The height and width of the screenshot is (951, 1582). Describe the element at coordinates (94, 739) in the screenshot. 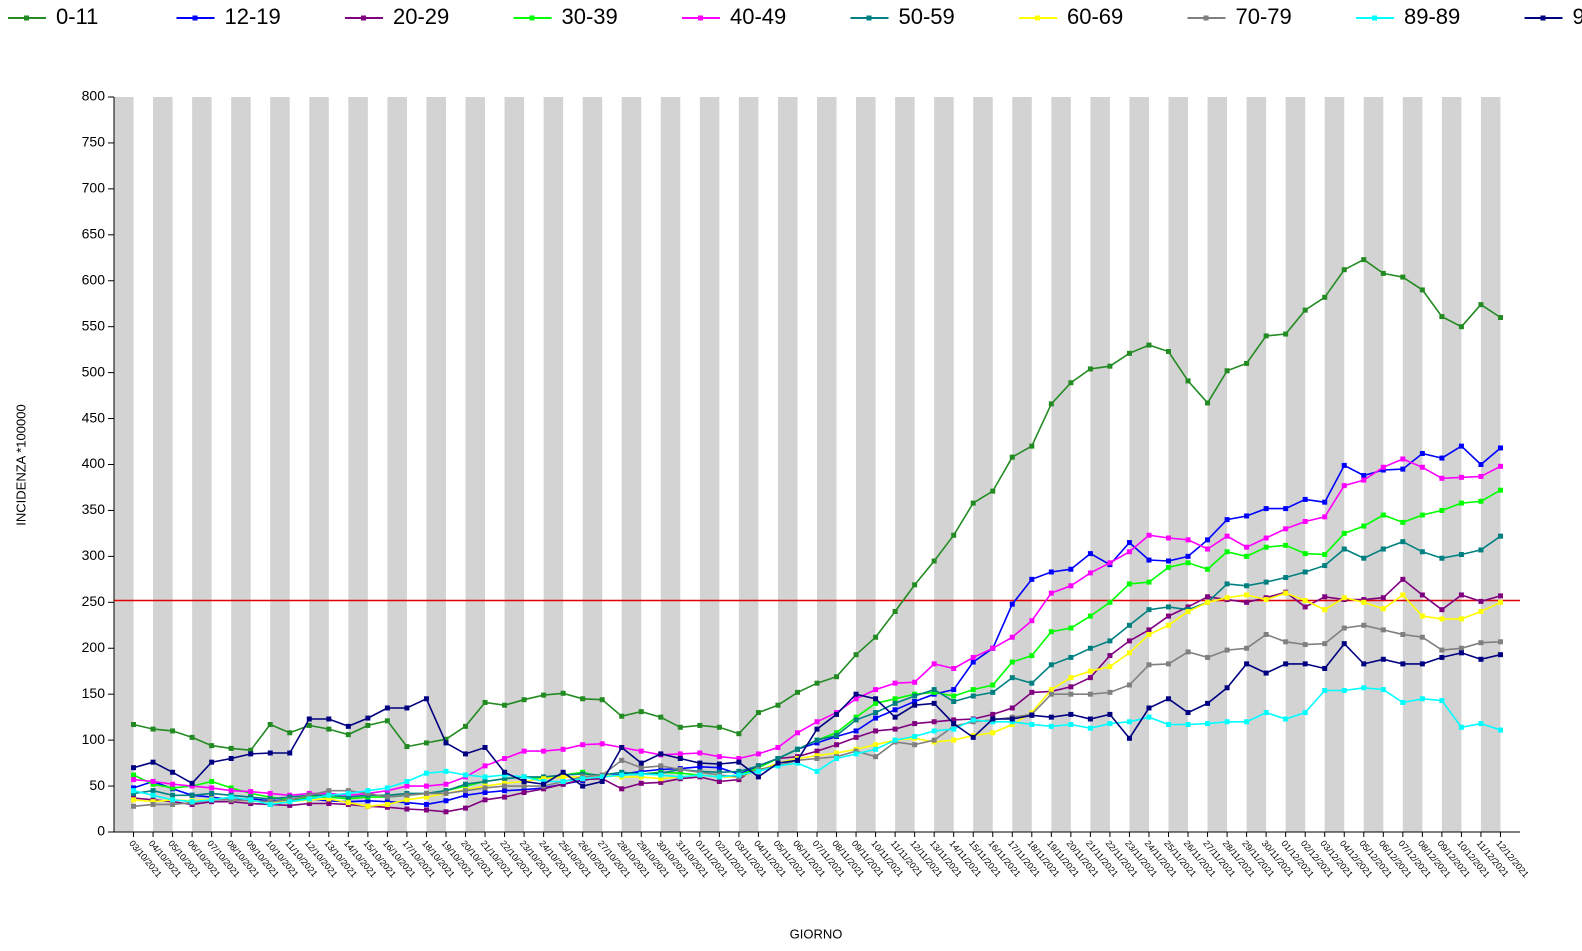

I see `y-tick-label: 100` at that location.